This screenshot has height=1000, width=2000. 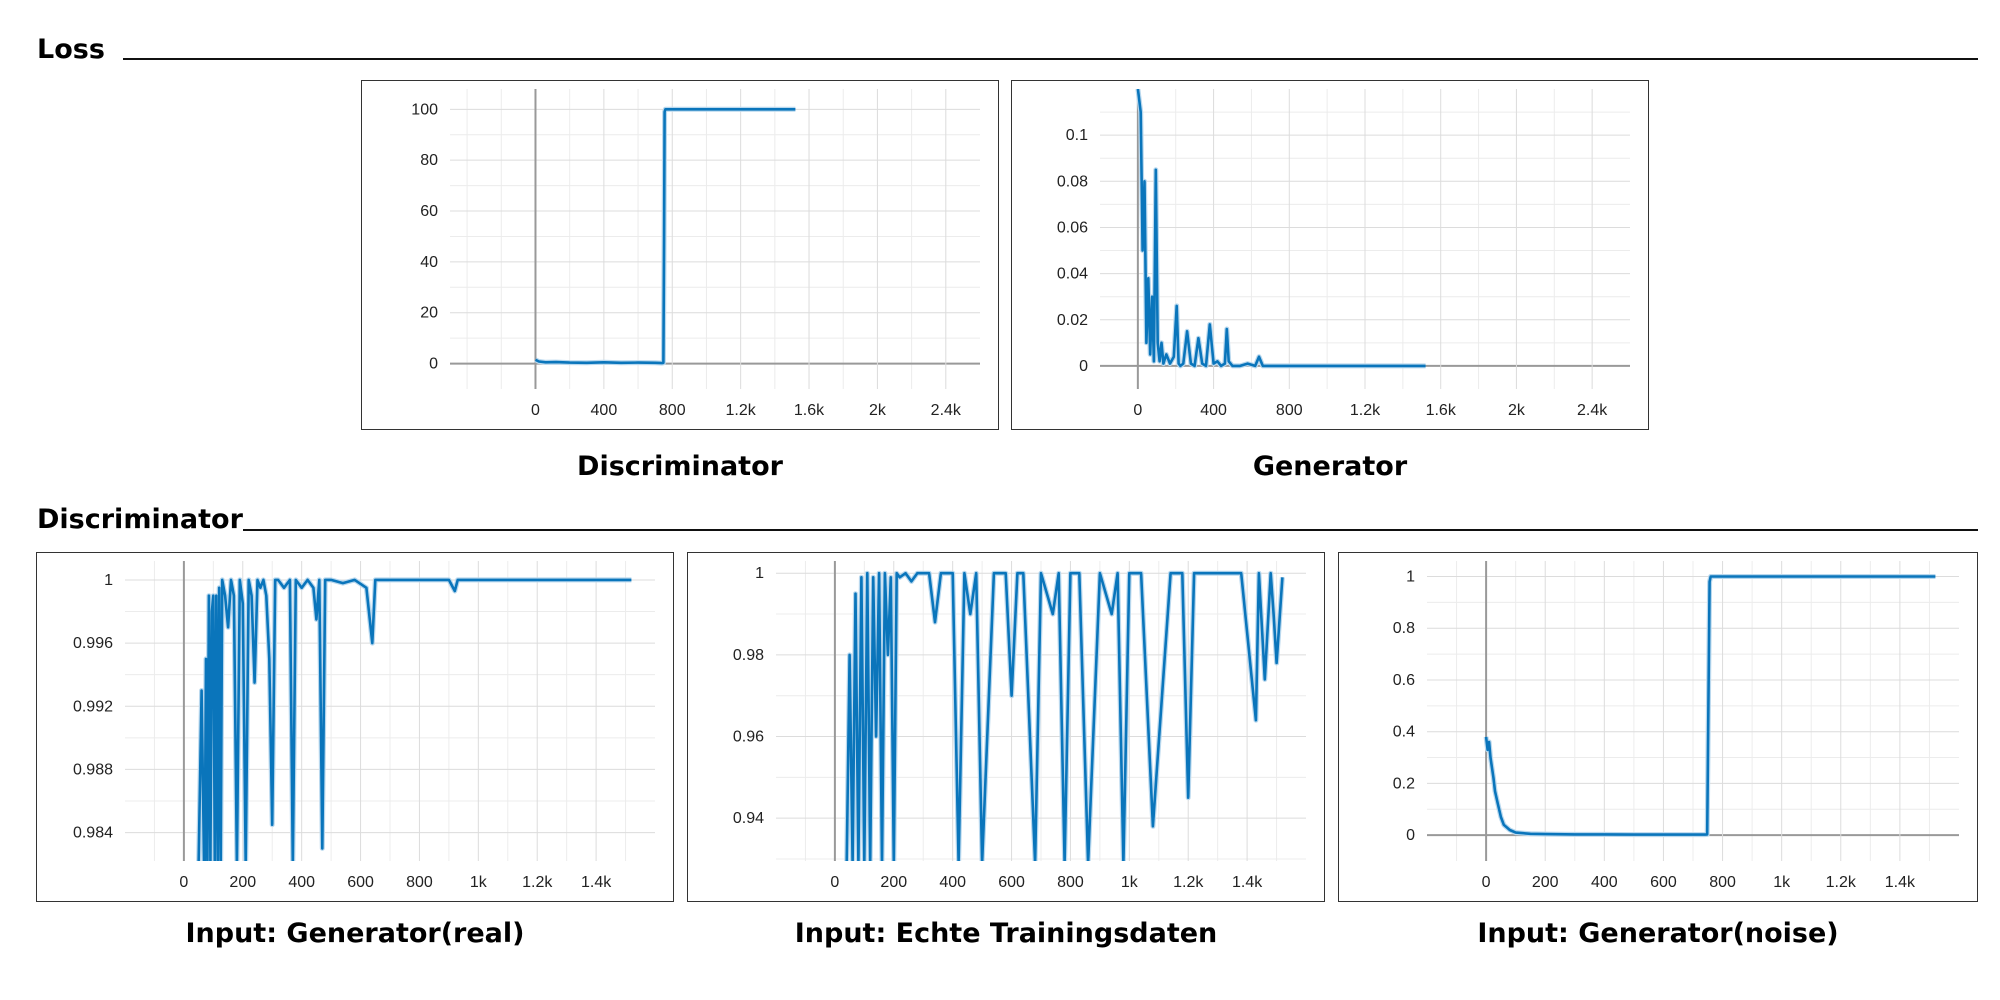 I want to click on section-title-loss: Loss, so click(x=71, y=49).